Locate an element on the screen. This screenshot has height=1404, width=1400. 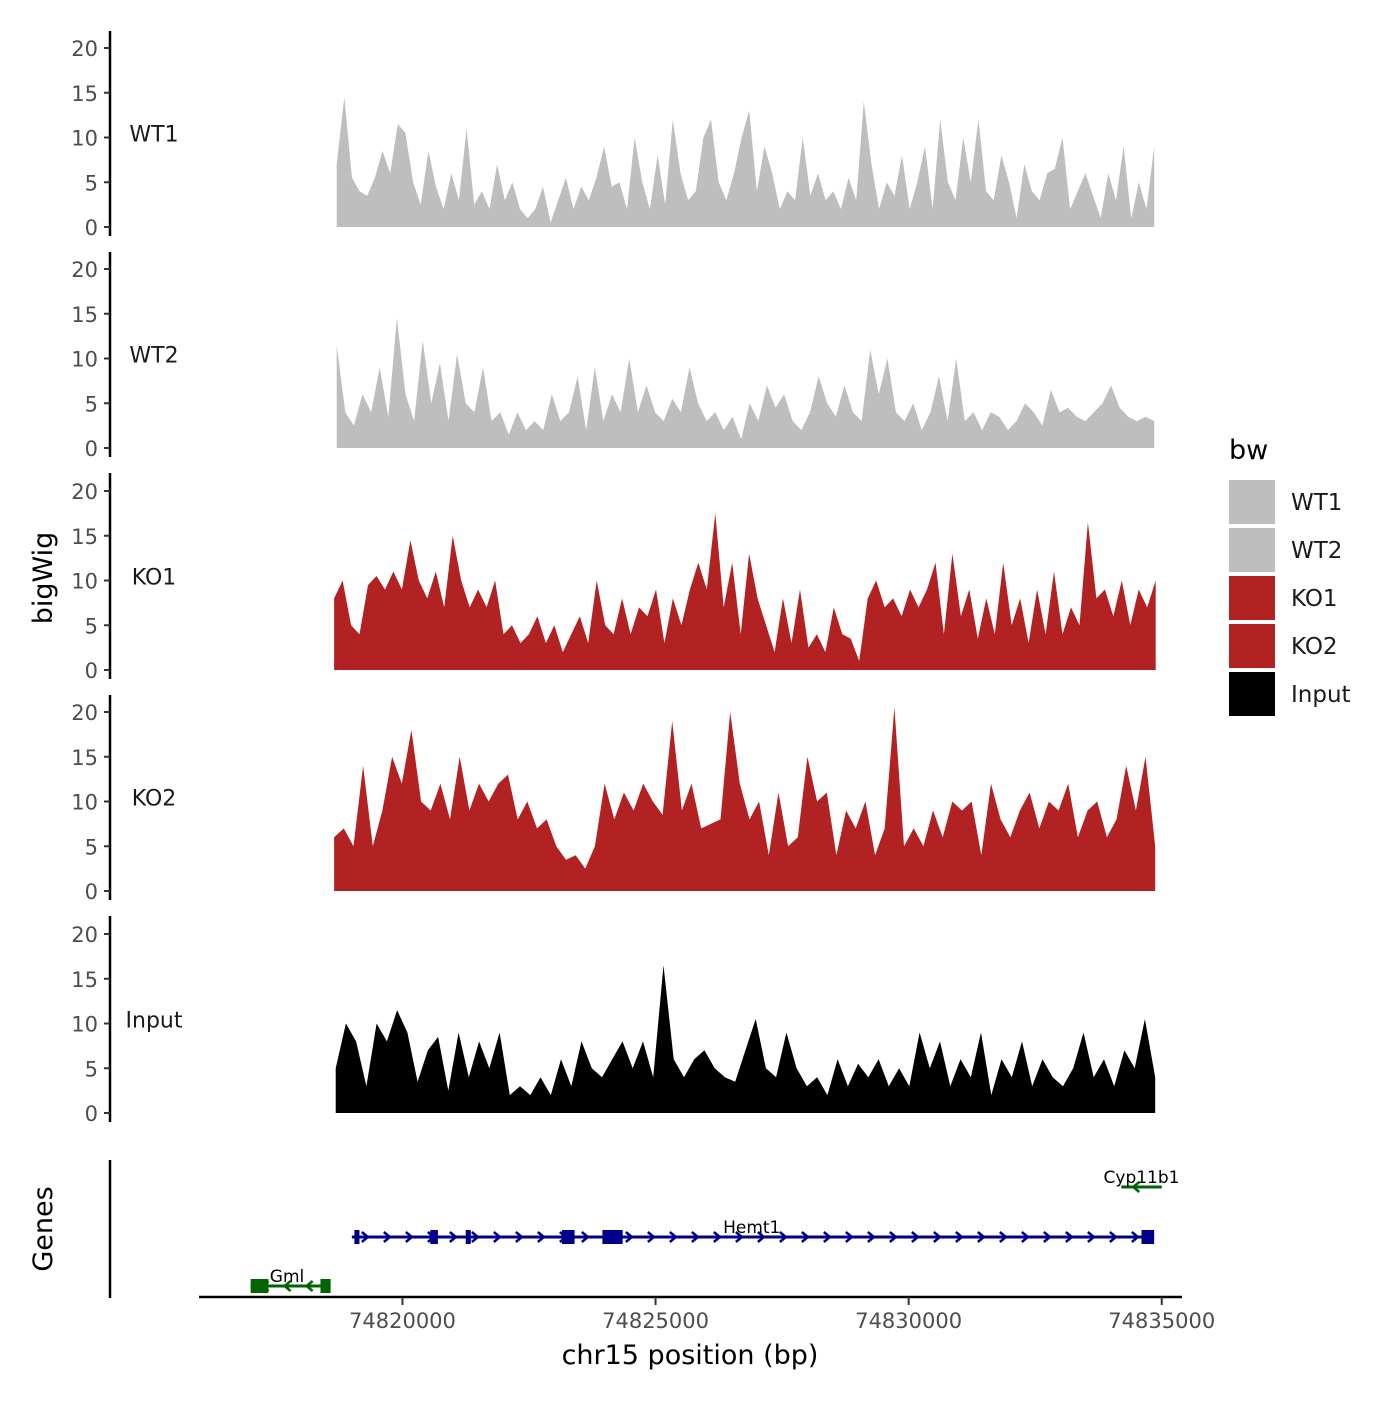
legend-label-wt1: WT1 is located at coordinates (1316, 503).